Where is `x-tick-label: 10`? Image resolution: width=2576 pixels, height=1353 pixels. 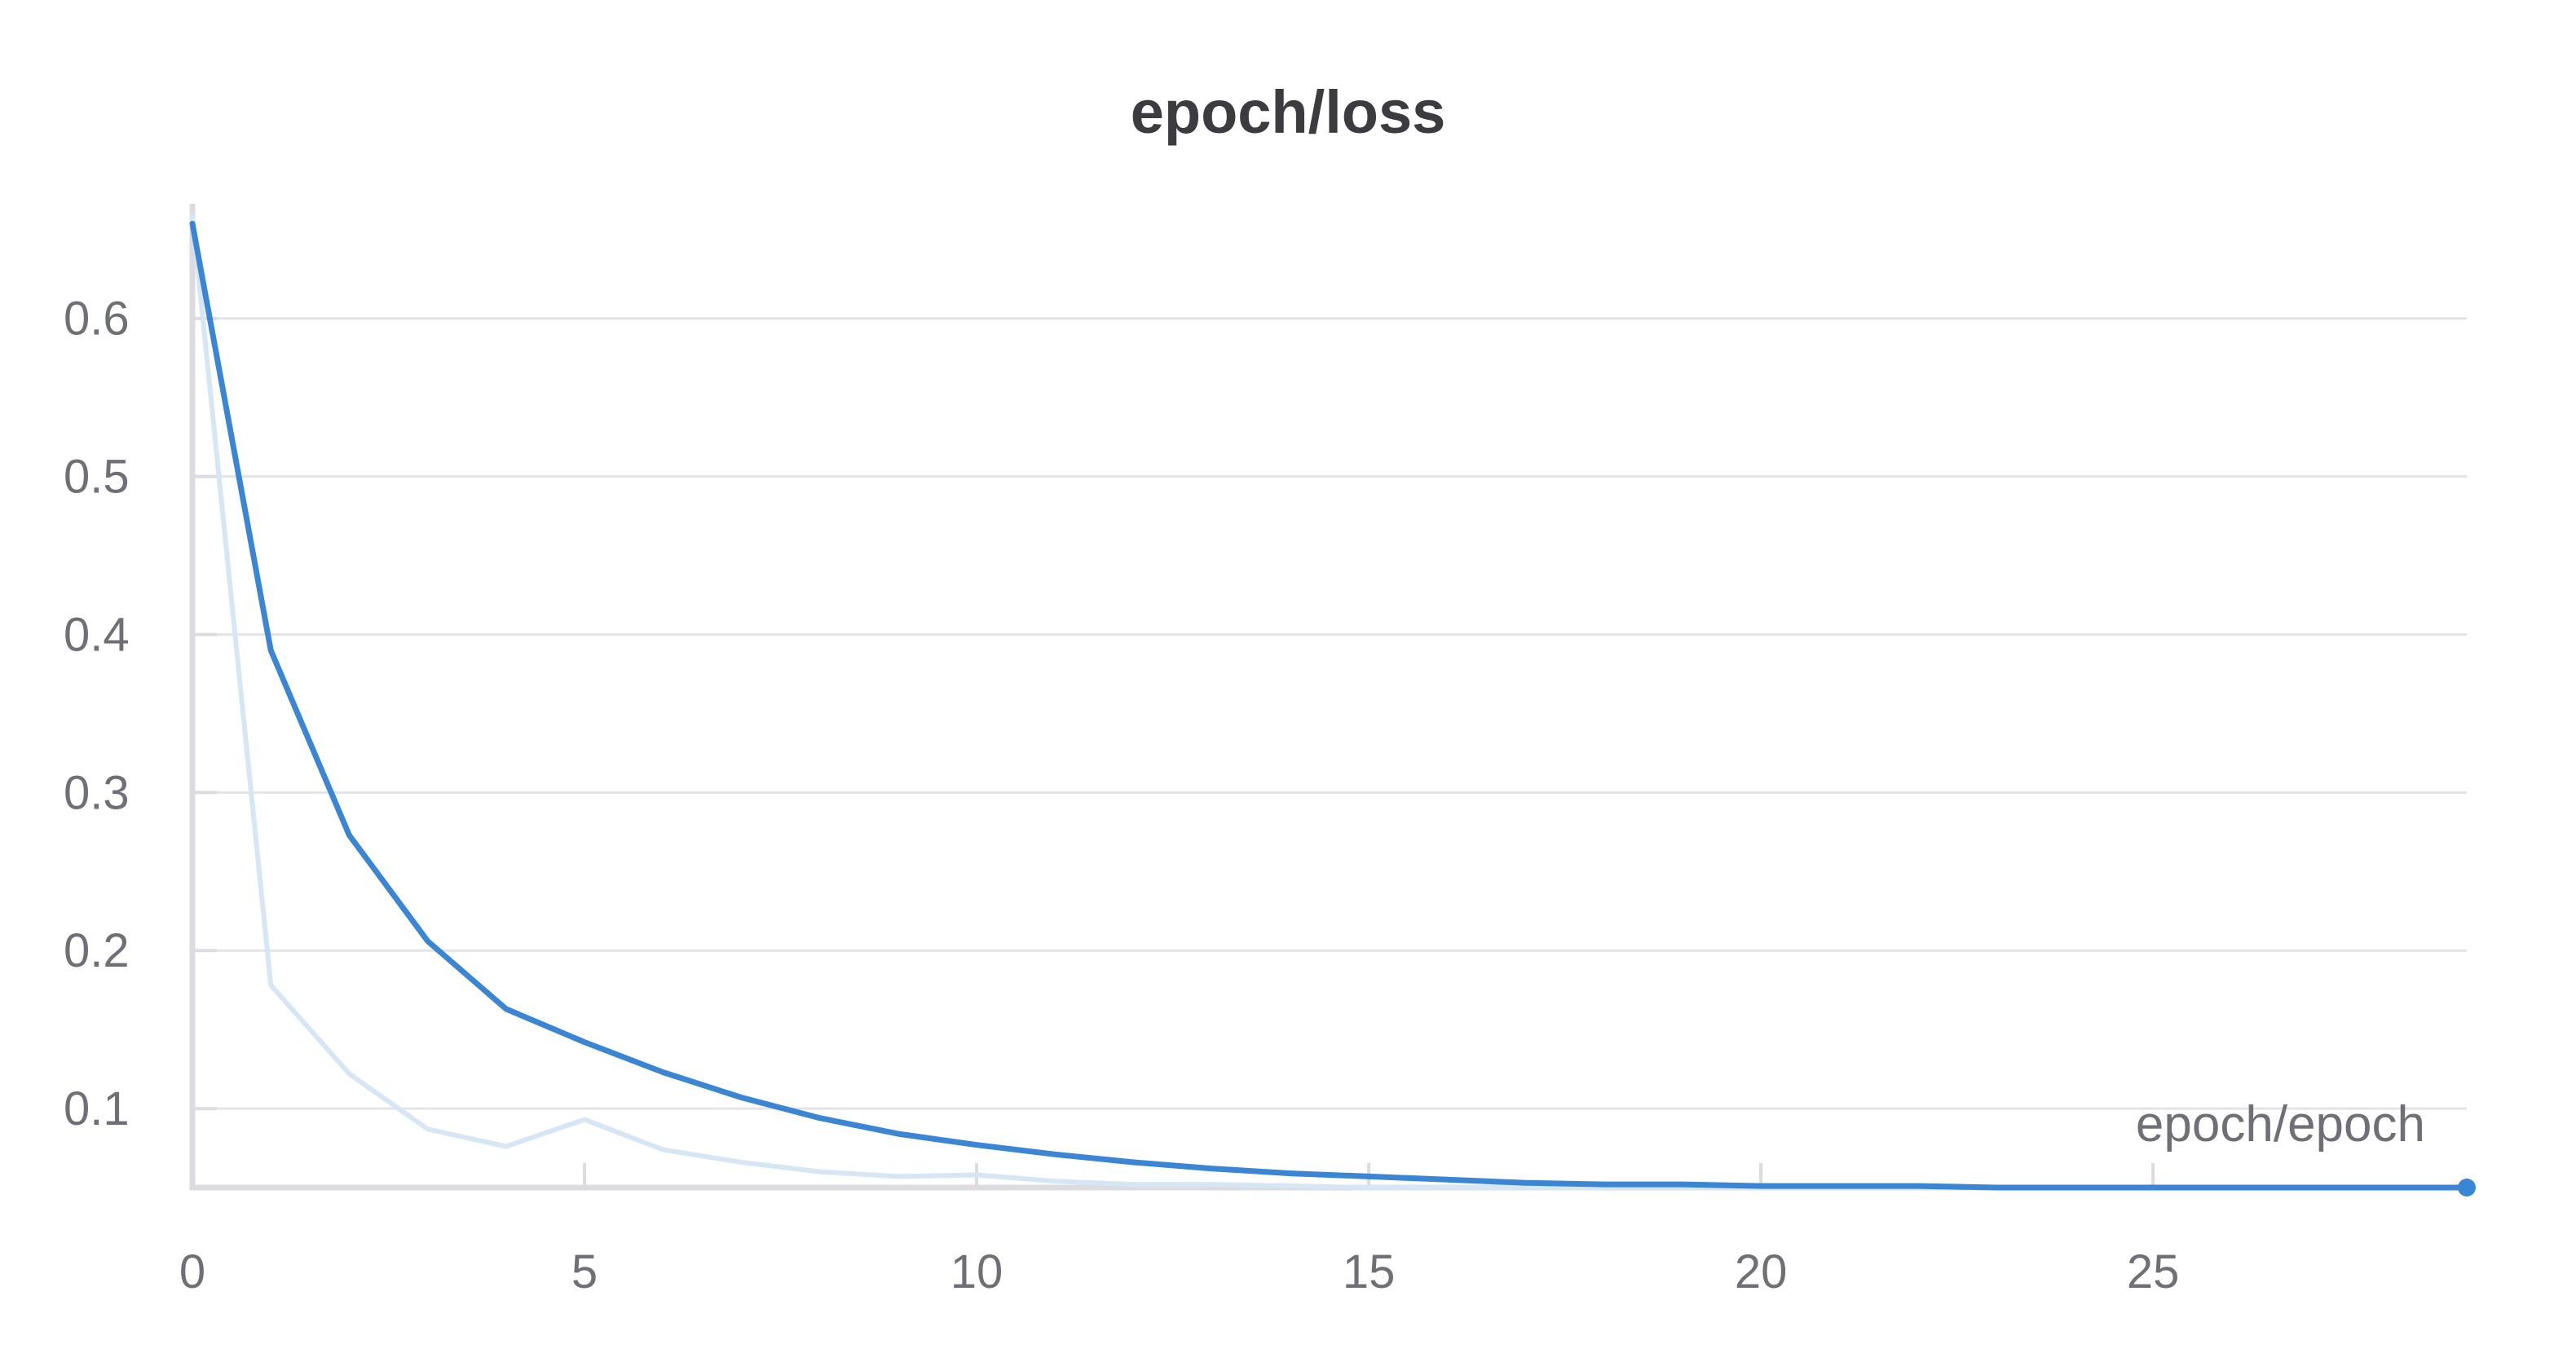
x-tick-label: 10 is located at coordinates (977, 1271).